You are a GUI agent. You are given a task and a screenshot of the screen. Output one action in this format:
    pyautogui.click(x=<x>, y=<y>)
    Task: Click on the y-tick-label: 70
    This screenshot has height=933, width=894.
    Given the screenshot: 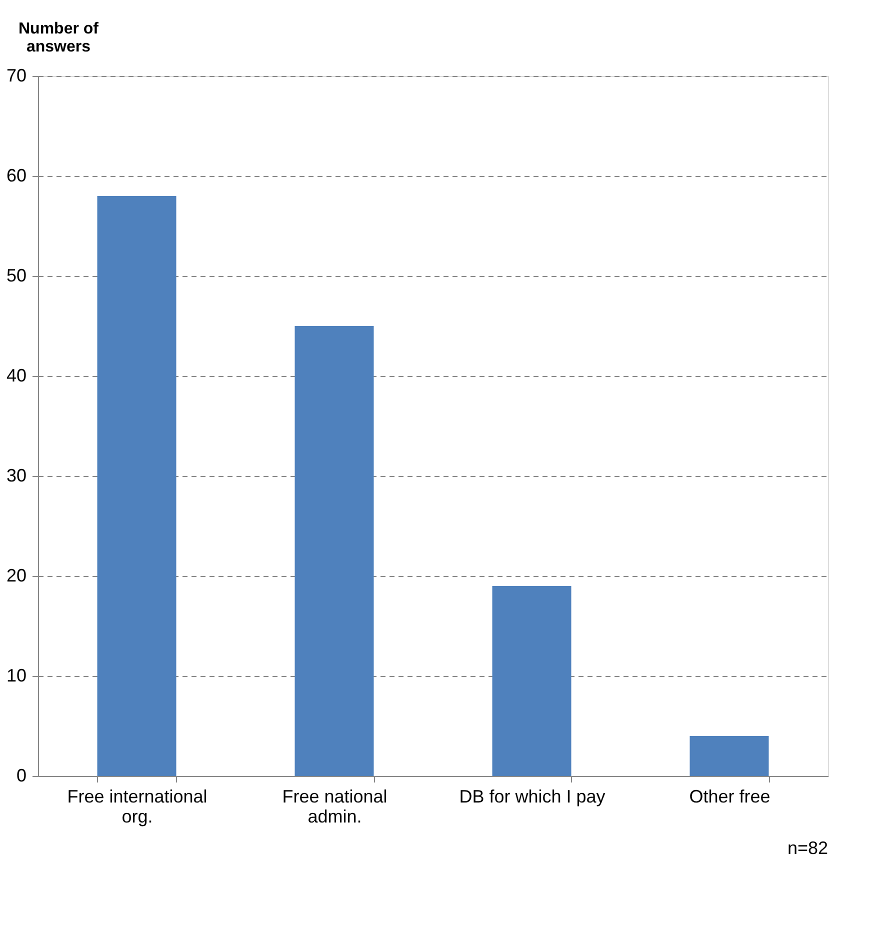 What is the action you would take?
    pyautogui.click(x=16, y=76)
    